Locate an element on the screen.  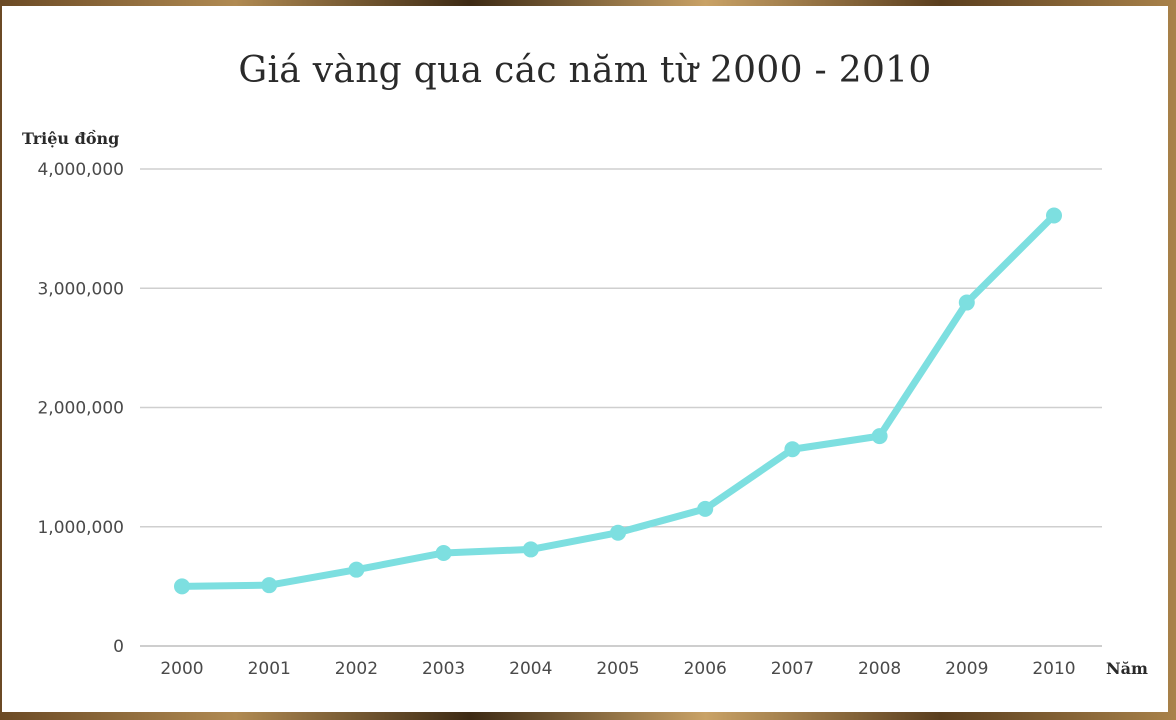
y-tick-label: 0 is located at coordinates (118, 647).